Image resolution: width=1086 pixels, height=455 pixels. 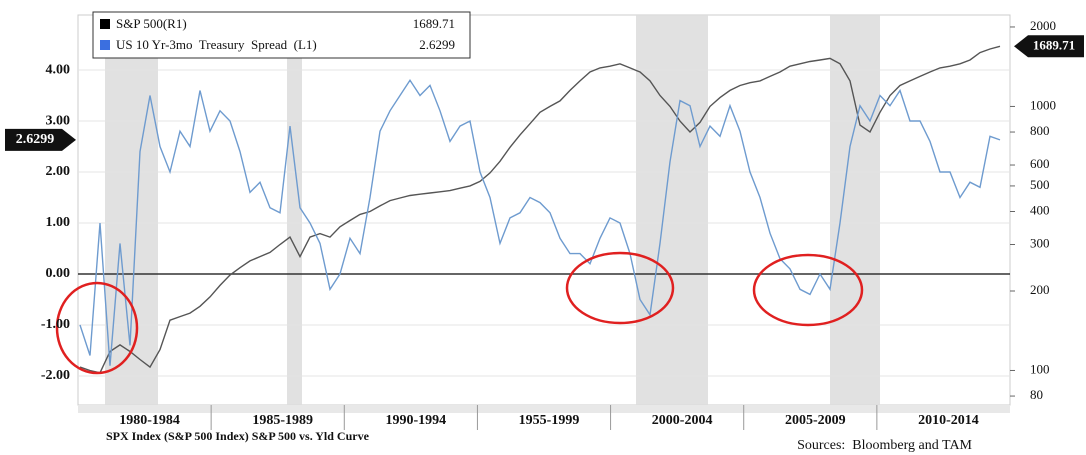 What do you see at coordinates (281, 35) in the screenshot?
I see `legend-box` at bounding box center [281, 35].